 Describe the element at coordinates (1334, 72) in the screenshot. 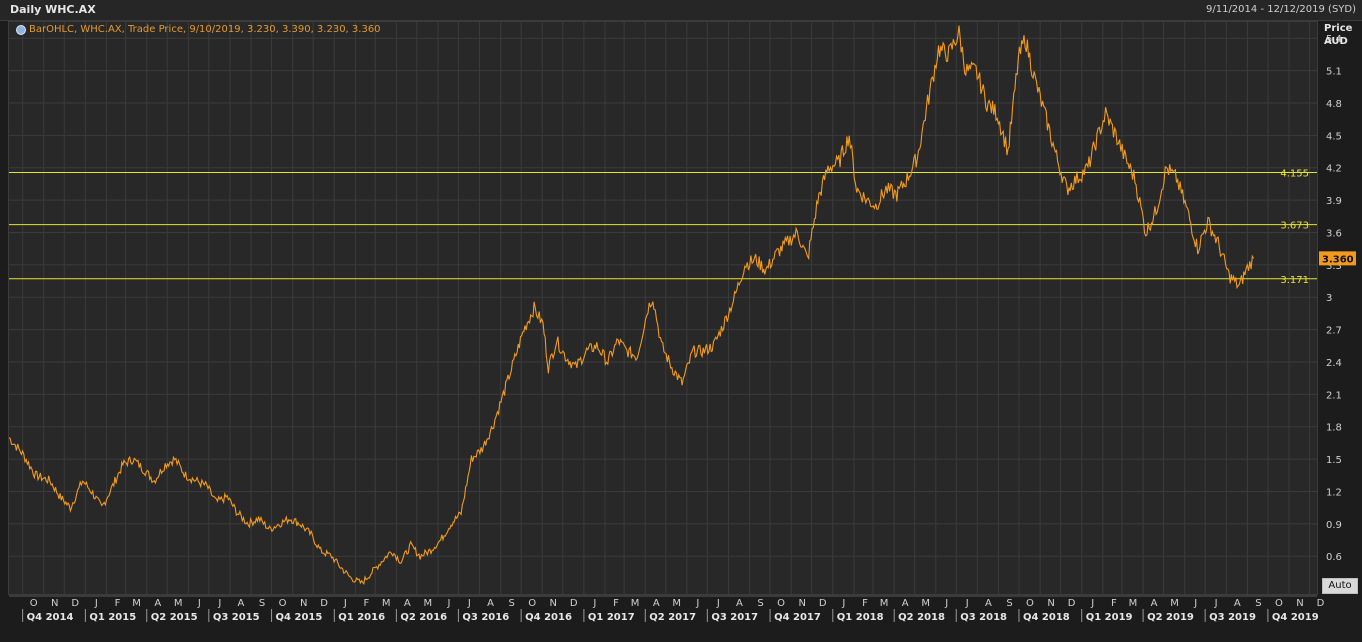

I see `y-tick-label: 5.1` at that location.